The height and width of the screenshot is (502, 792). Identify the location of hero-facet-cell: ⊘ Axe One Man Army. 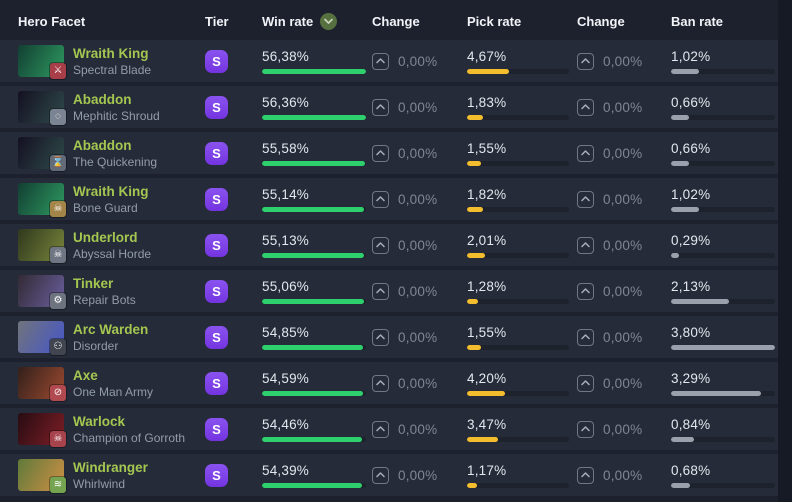
(111, 384).